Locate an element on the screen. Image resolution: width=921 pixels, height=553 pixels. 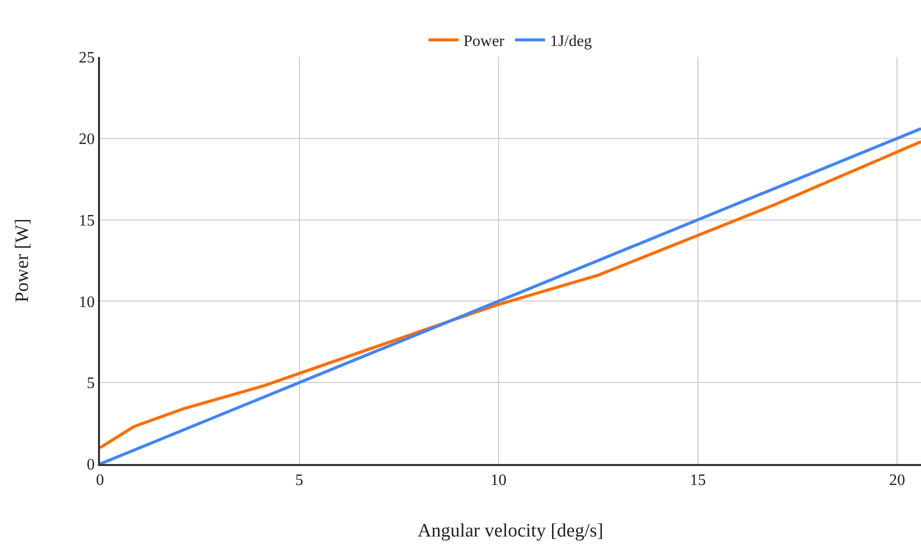
x-tick-label: 20 is located at coordinates (897, 481).